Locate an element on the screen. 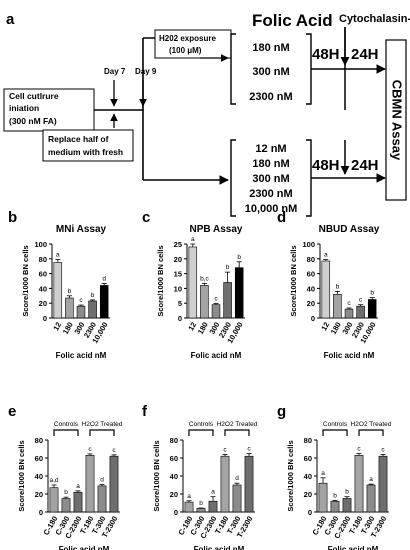 The width and height of the screenshot is (410, 550). day7-label: Day 7 is located at coordinates (115, 71).